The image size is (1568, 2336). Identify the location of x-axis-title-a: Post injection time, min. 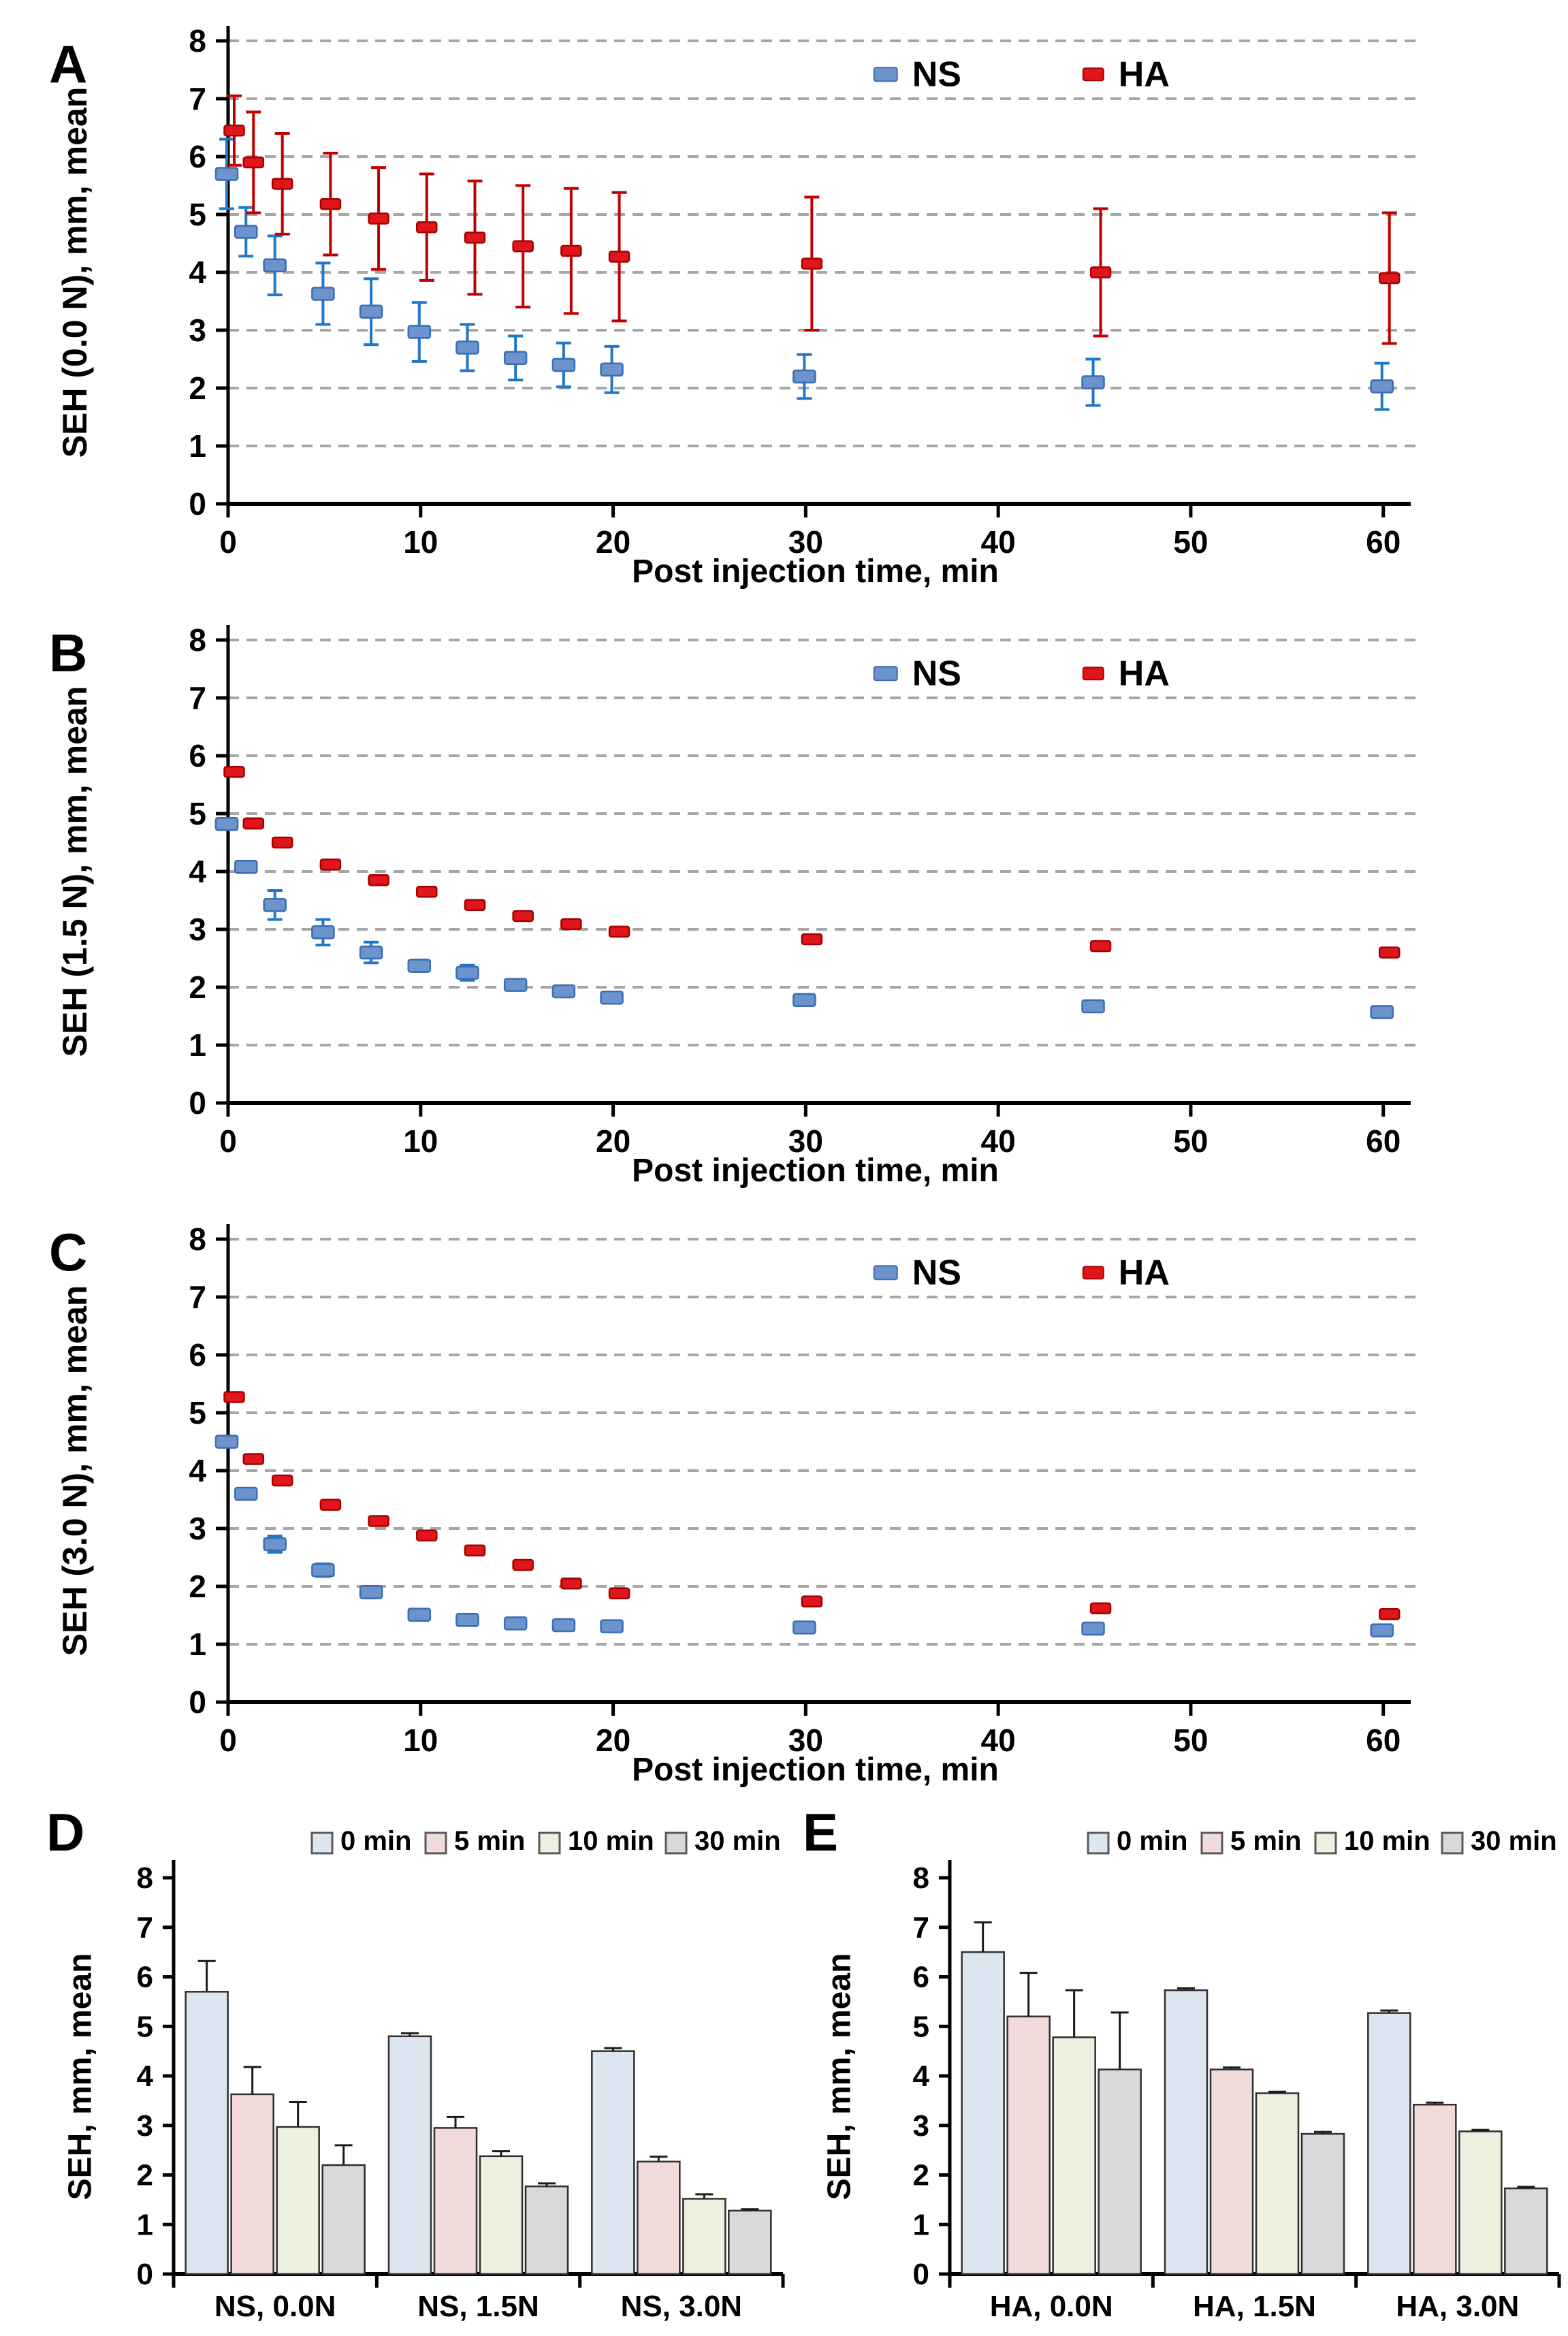
(815, 572).